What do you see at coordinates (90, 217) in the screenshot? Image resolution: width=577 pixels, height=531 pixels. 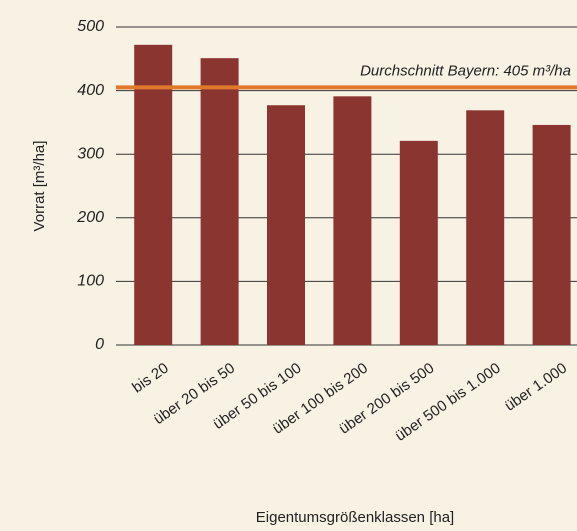 I see `y-tick-label: 200` at bounding box center [90, 217].